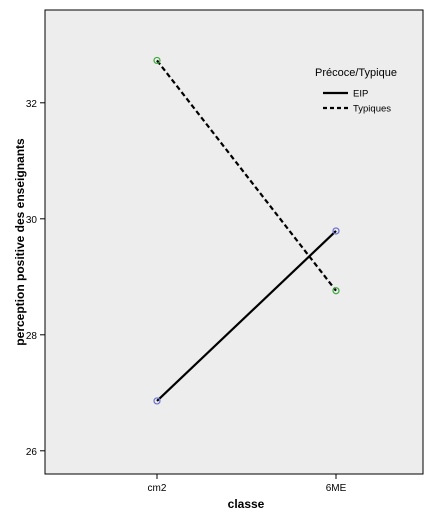  I want to click on x-tick-label: cm2, so click(157, 488).